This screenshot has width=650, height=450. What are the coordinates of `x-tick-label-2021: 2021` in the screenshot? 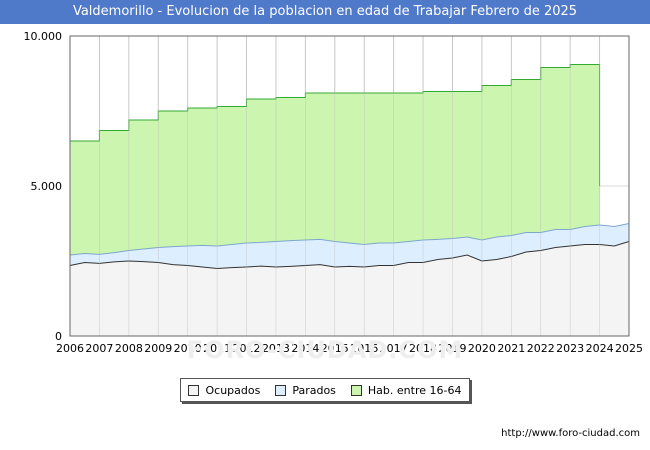 It's located at (511, 348).